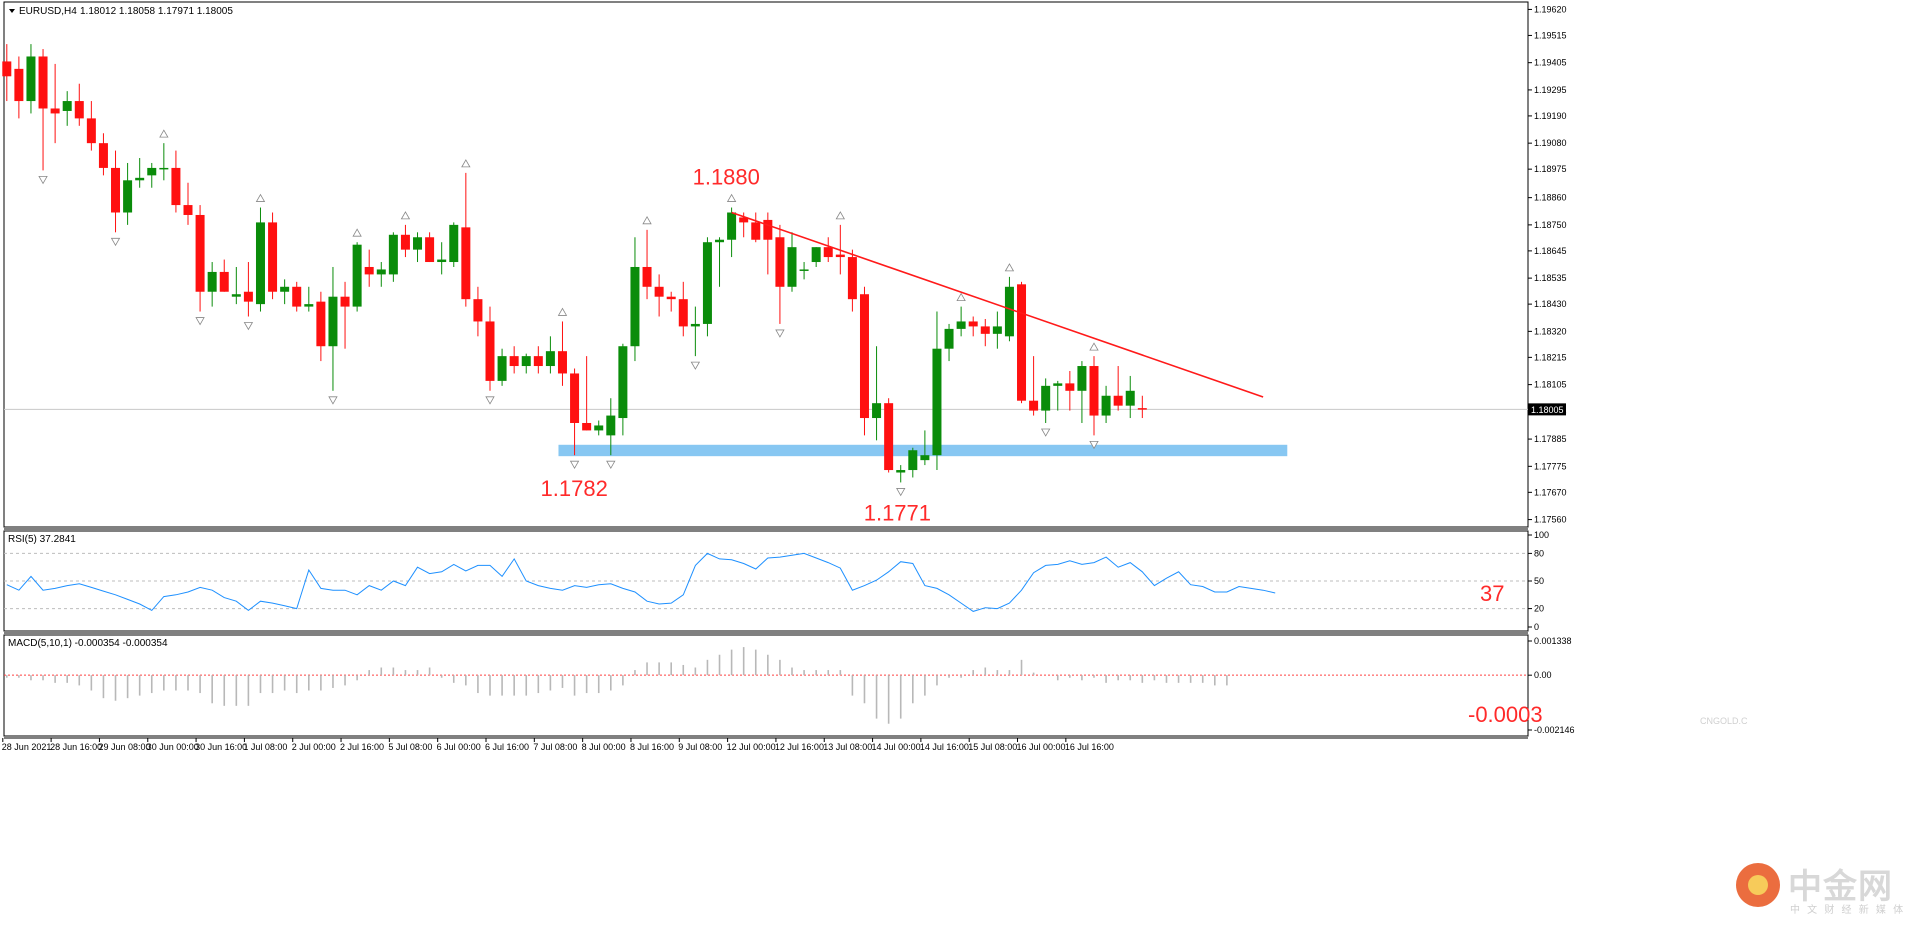  What do you see at coordinates (700, 747) in the screenshot?
I see `time-tick-label: 9 Jul 08:00` at bounding box center [700, 747].